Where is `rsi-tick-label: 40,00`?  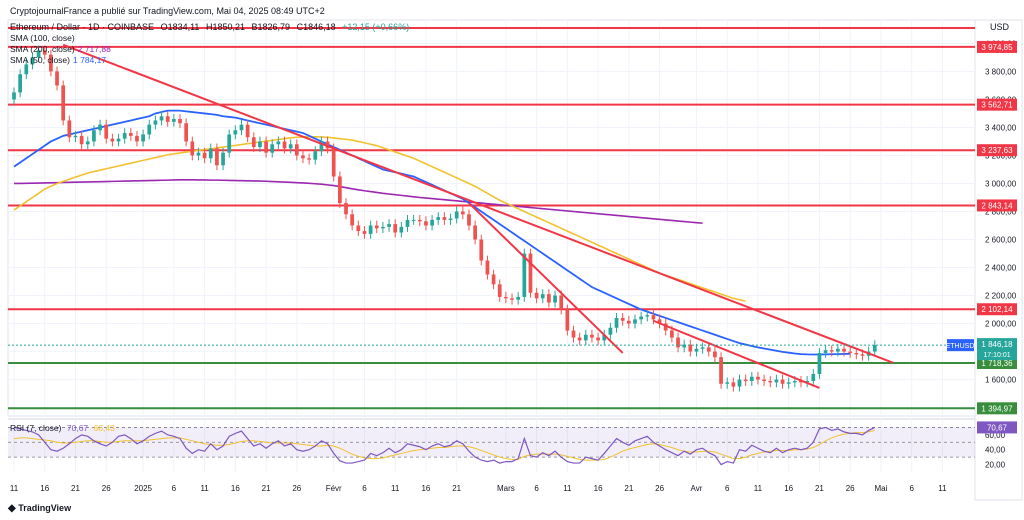 rsi-tick-label: 40,00 is located at coordinates (995, 450).